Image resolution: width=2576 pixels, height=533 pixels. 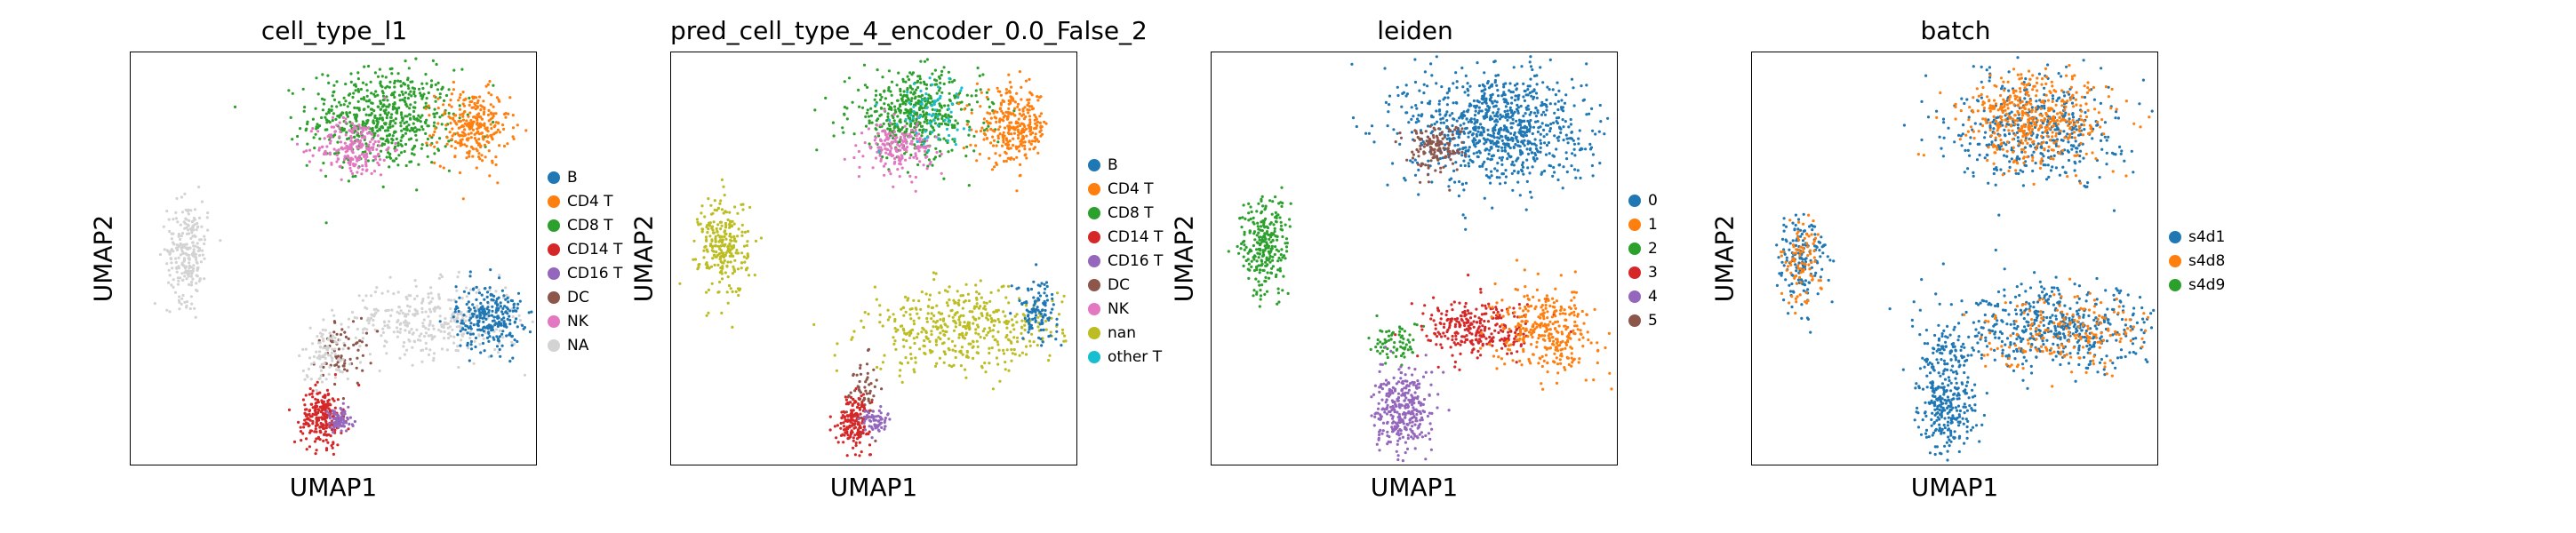 What do you see at coordinates (1113, 164) in the screenshot?
I see `legend-label: B` at bounding box center [1113, 164].